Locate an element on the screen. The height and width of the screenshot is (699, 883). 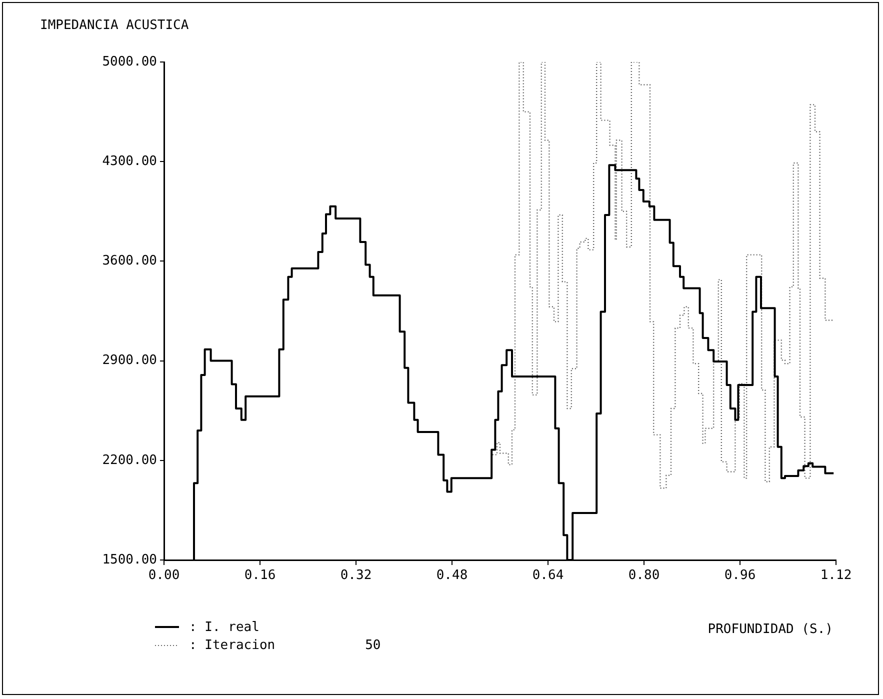
y-tick-label: 2200.00 is located at coordinates (129, 460).